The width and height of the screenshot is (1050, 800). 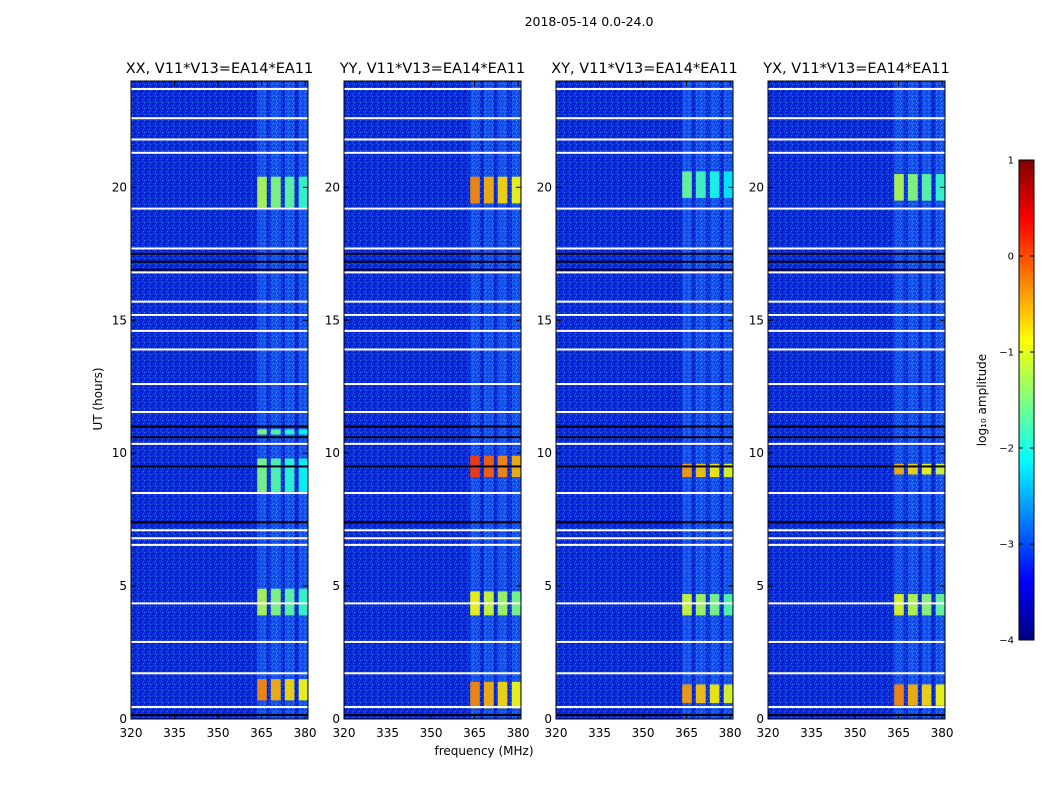 What do you see at coordinates (1016, 401) in the screenshot?
I see `colorbar-ticks: 1 0 −1 −2 −3 −4` at bounding box center [1016, 401].